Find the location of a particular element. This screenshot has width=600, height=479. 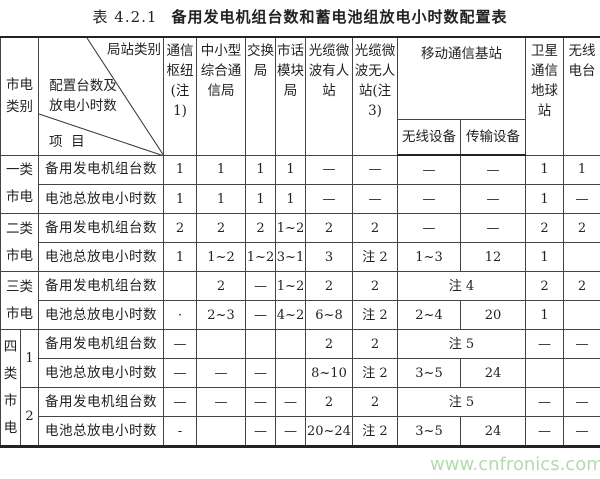

table-title-text: 备用发电机组台数和蓄电池组放电小时数配置表 is located at coordinates (339, 17).